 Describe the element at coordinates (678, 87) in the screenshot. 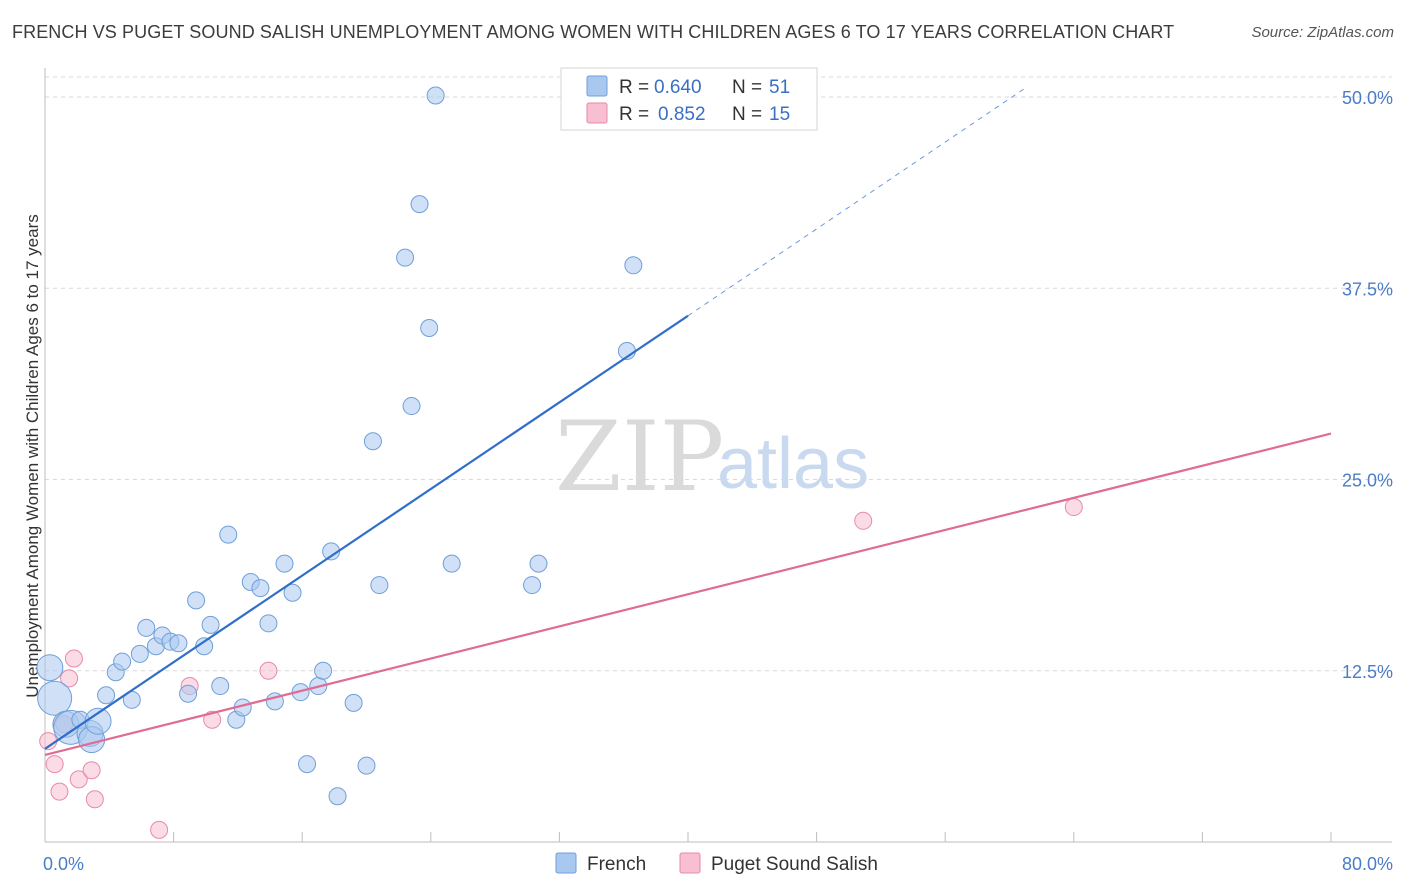

I see `legend-r-value-french: 0.640` at that location.